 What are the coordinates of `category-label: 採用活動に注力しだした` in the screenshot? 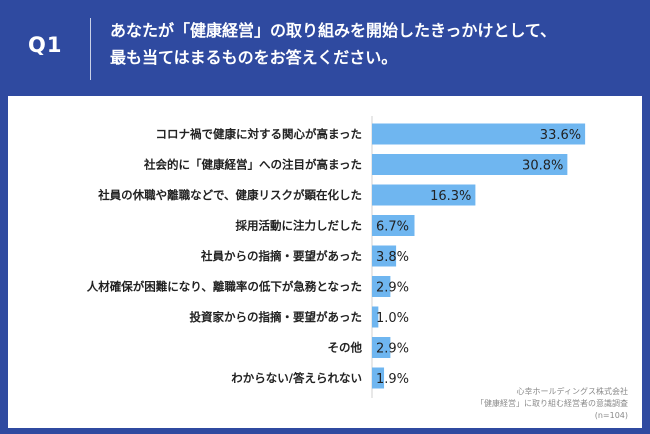 It's located at (299, 226).